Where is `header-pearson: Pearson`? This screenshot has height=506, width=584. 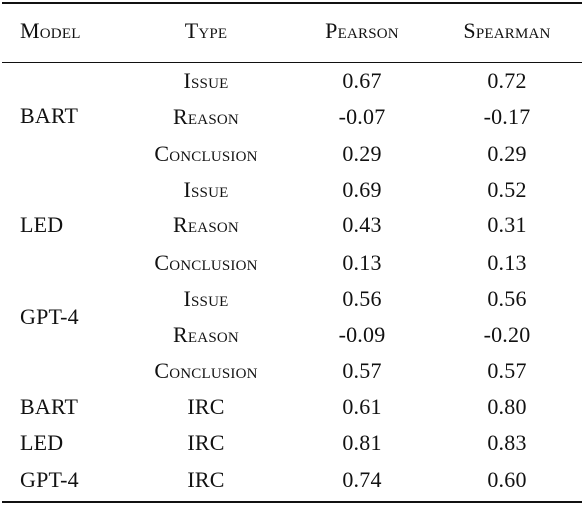
header-pearson: Pearson is located at coordinates (362, 30).